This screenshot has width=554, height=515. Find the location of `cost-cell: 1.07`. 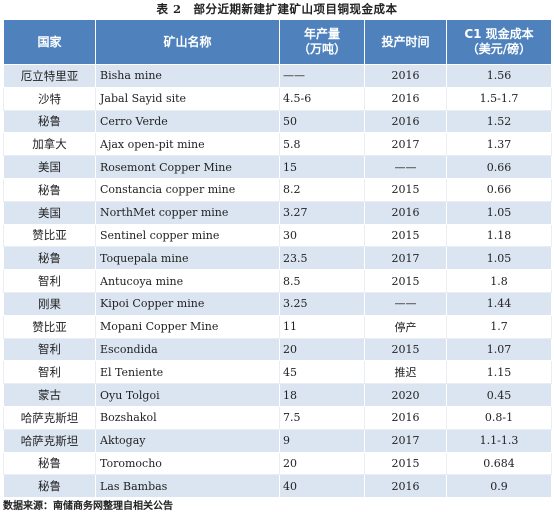

cost-cell: 1.07 is located at coordinates (499, 349).